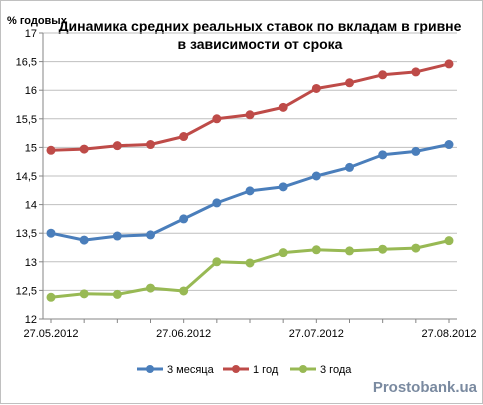 This screenshot has width=483, height=405. What do you see at coordinates (266, 370) in the screenshot?
I see `legend-label: 1 год` at bounding box center [266, 370].